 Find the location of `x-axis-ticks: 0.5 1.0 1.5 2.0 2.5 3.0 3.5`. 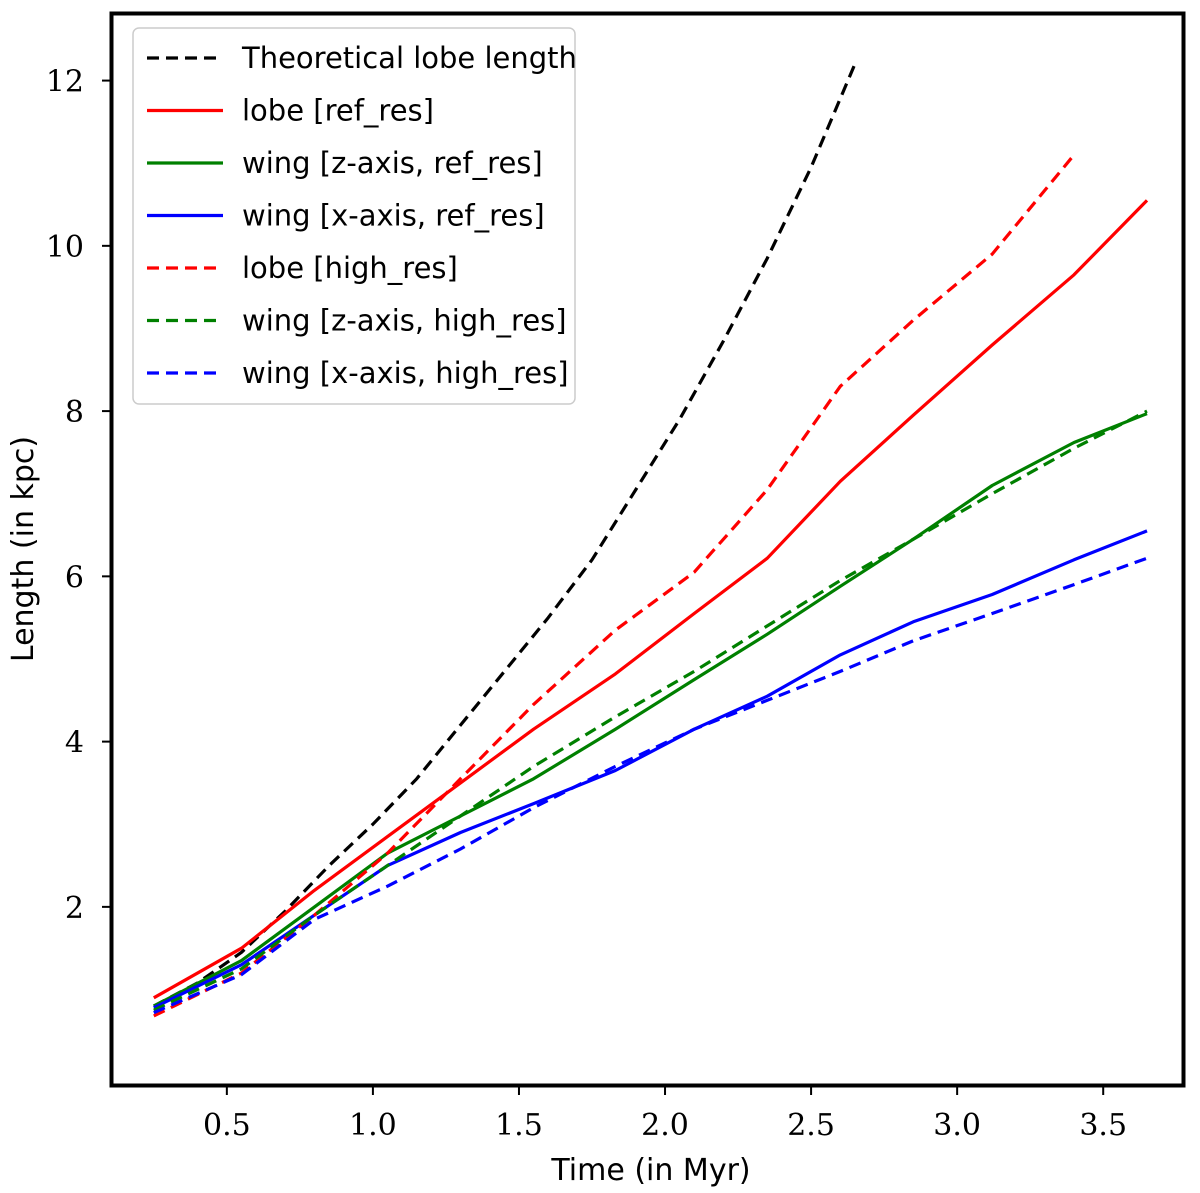

x-axis-ticks: 0.5 1.0 1.5 2.0 2.5 3.0 3.5 is located at coordinates (665, 1115).